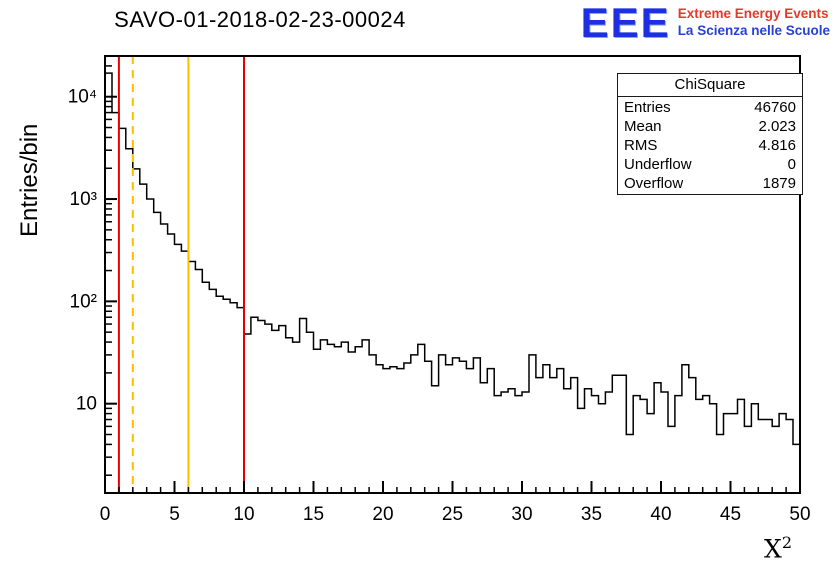 This screenshot has height=572, width=836. I want to click on stats-title: ChiSquare, so click(710, 85).